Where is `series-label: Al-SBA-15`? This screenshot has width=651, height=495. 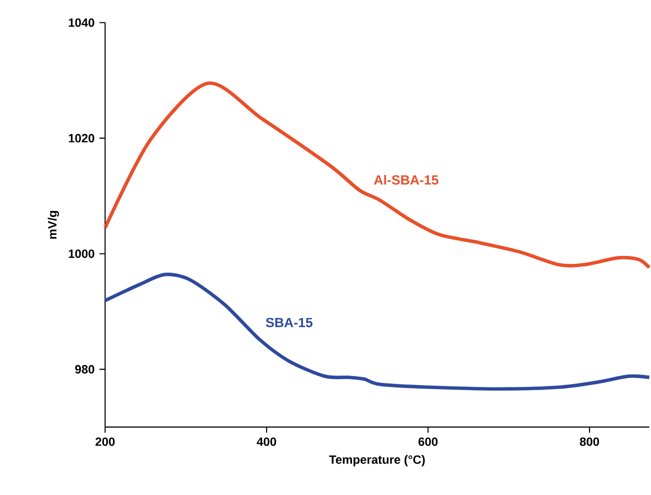
series-label: Al-SBA-15 is located at coordinates (406, 179).